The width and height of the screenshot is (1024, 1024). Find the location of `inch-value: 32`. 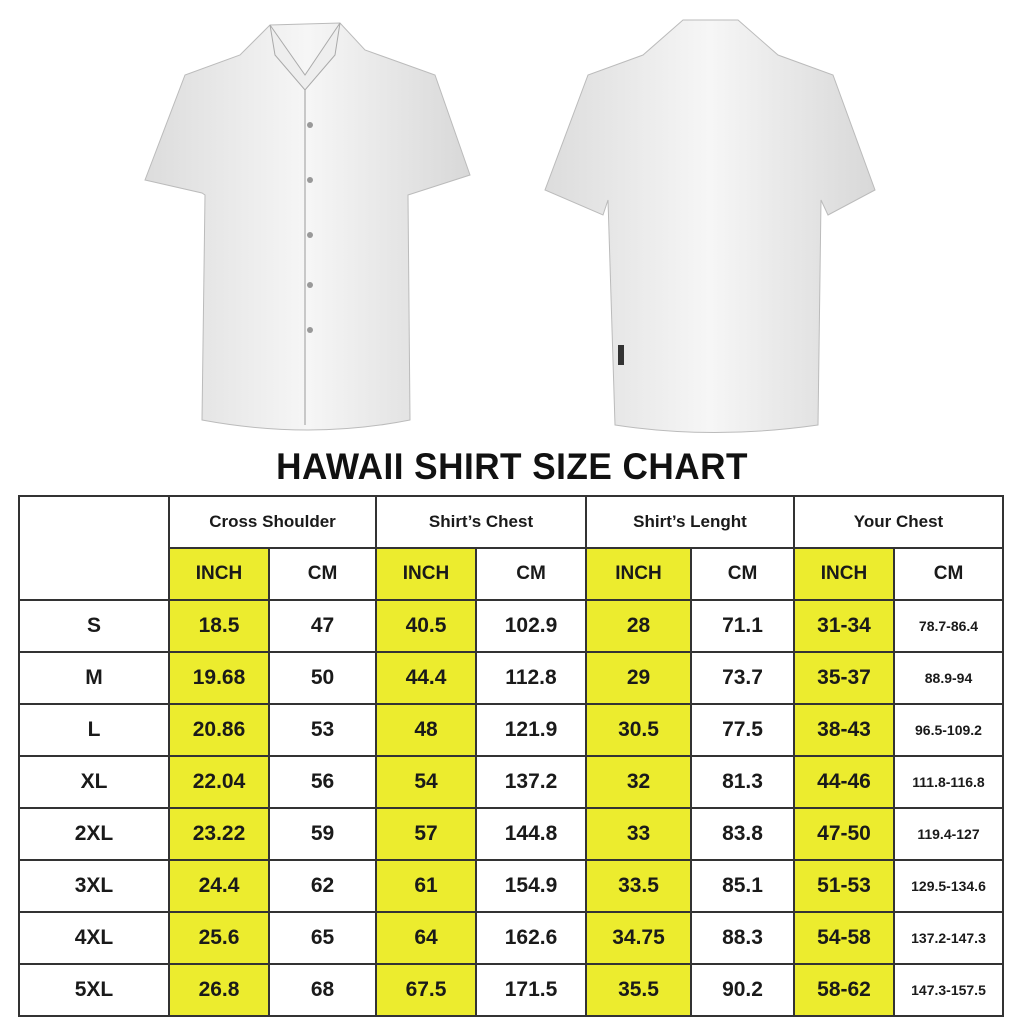

inch-value: 32 is located at coordinates (638, 782).